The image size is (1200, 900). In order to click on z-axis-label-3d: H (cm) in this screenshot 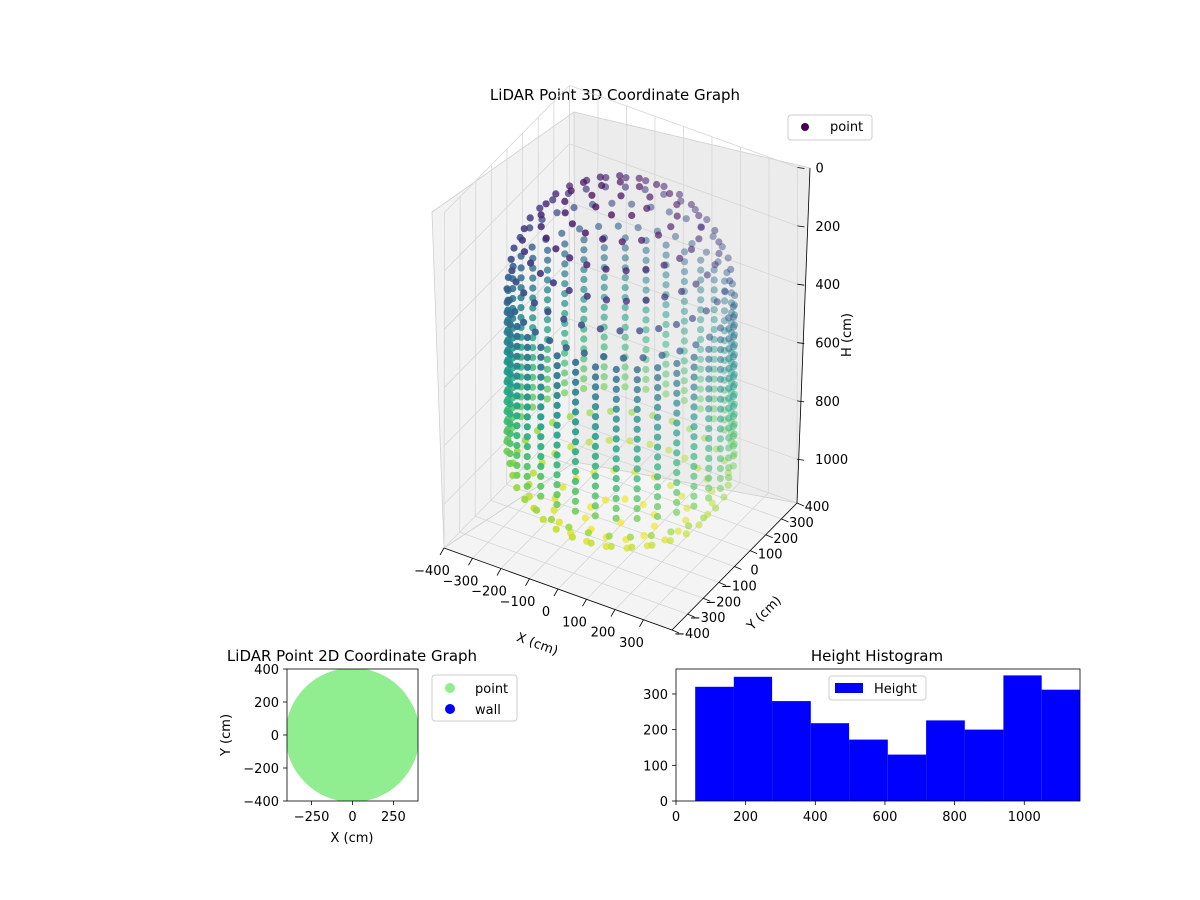, I will do `click(847, 335)`.